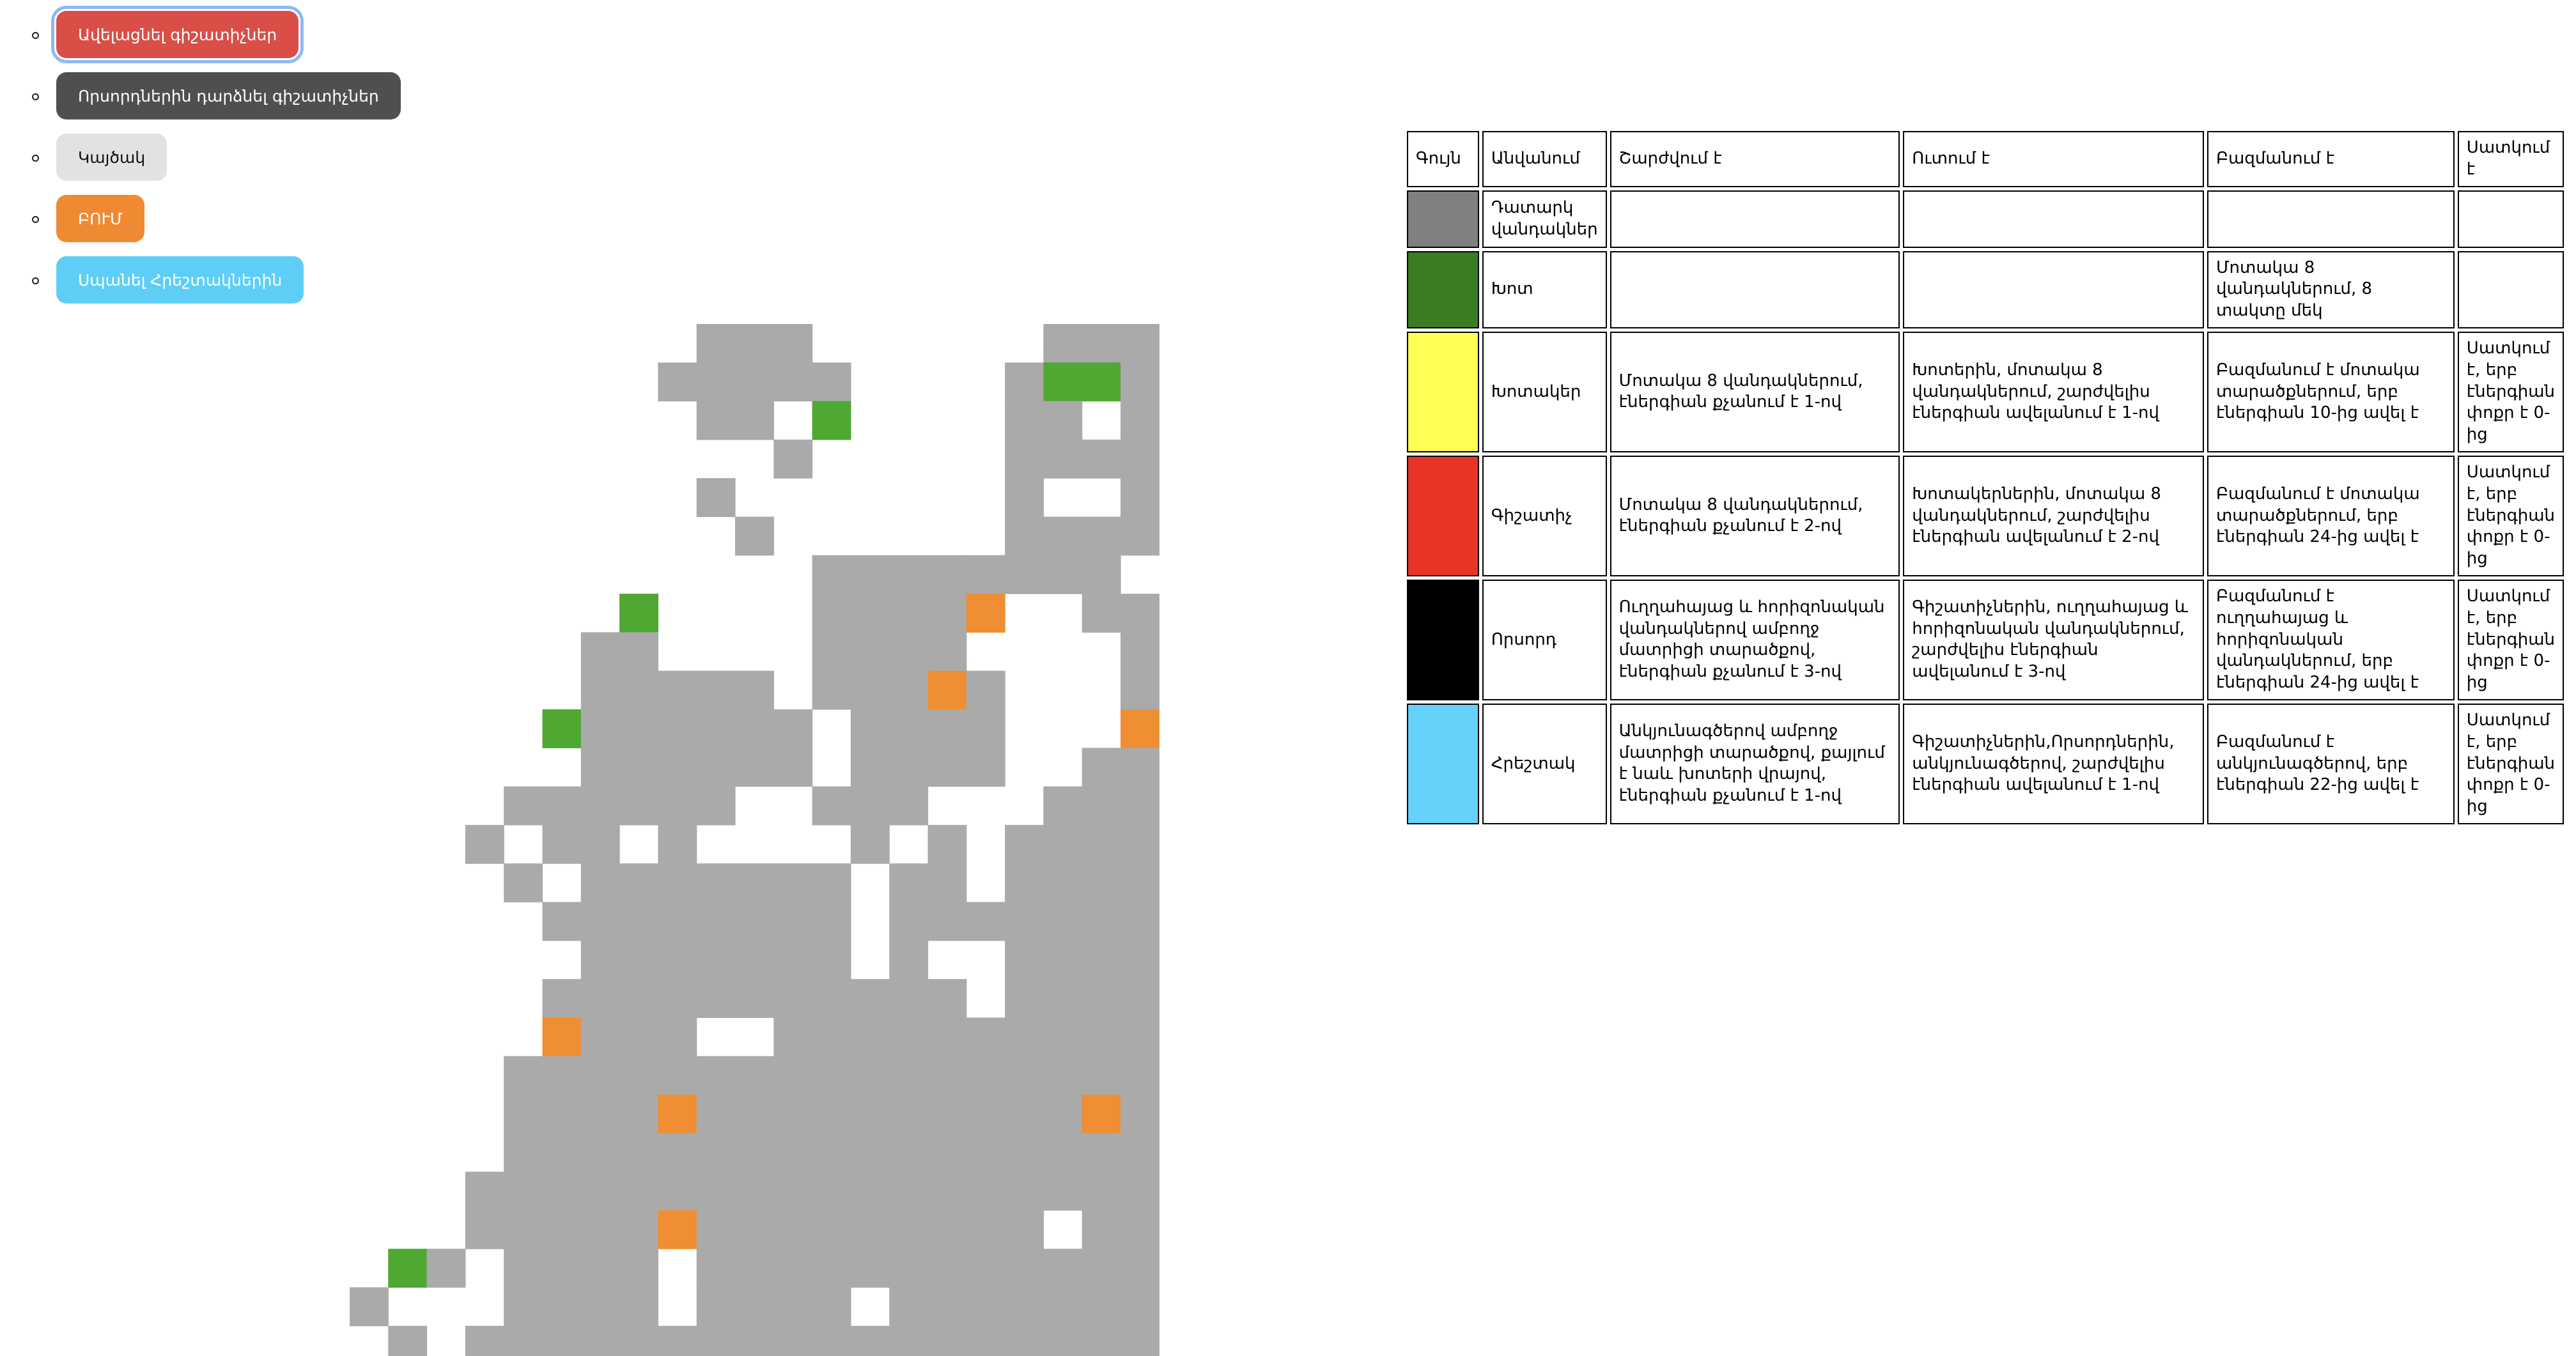 This screenshot has width=2576, height=1356. Describe the element at coordinates (1443, 764) in the screenshot. I see `color-swatch` at that location.